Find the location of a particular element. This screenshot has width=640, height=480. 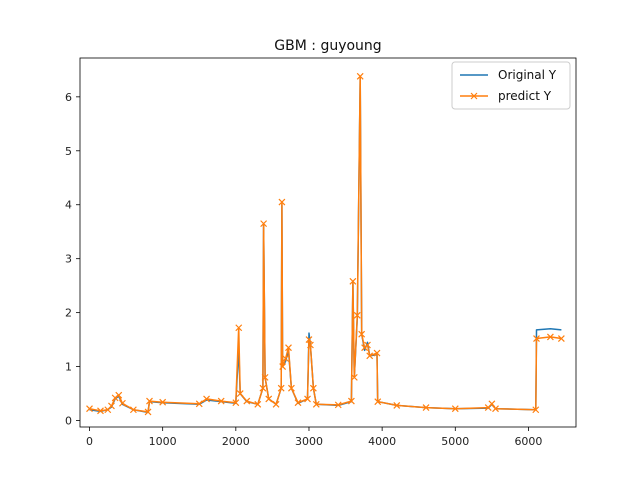

x-tick-label: 5000 is located at coordinates (455, 441).